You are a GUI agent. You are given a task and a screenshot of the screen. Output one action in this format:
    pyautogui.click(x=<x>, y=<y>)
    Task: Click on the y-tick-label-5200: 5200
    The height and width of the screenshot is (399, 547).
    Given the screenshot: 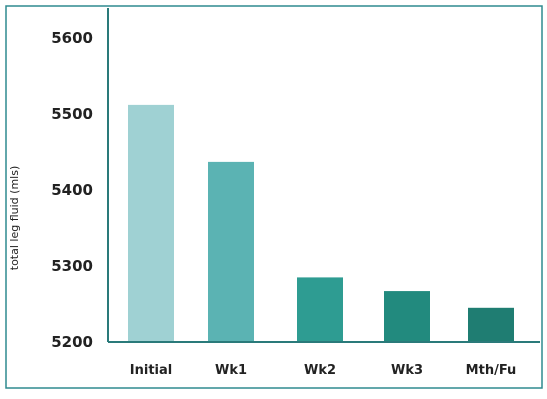 What is the action you would take?
    pyautogui.click(x=72, y=342)
    